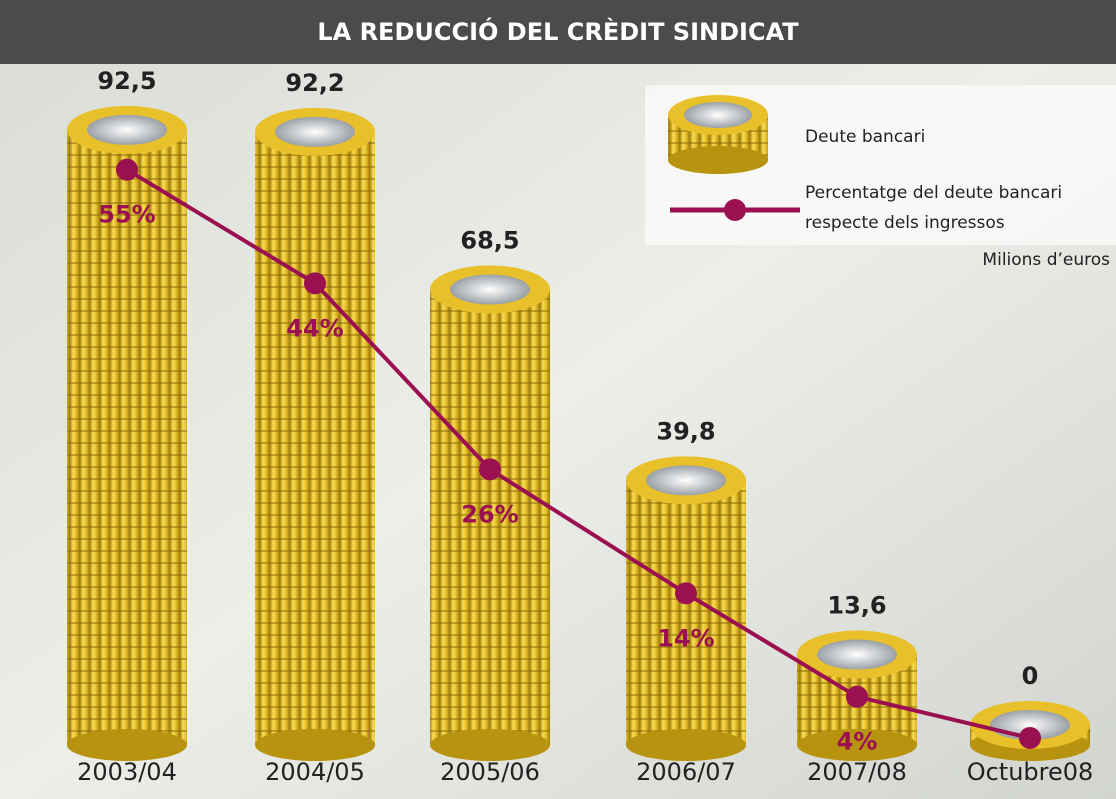 The width and height of the screenshot is (1116, 799). What do you see at coordinates (314, 83) in the screenshot?
I see `value-label: 92,2` at bounding box center [314, 83].